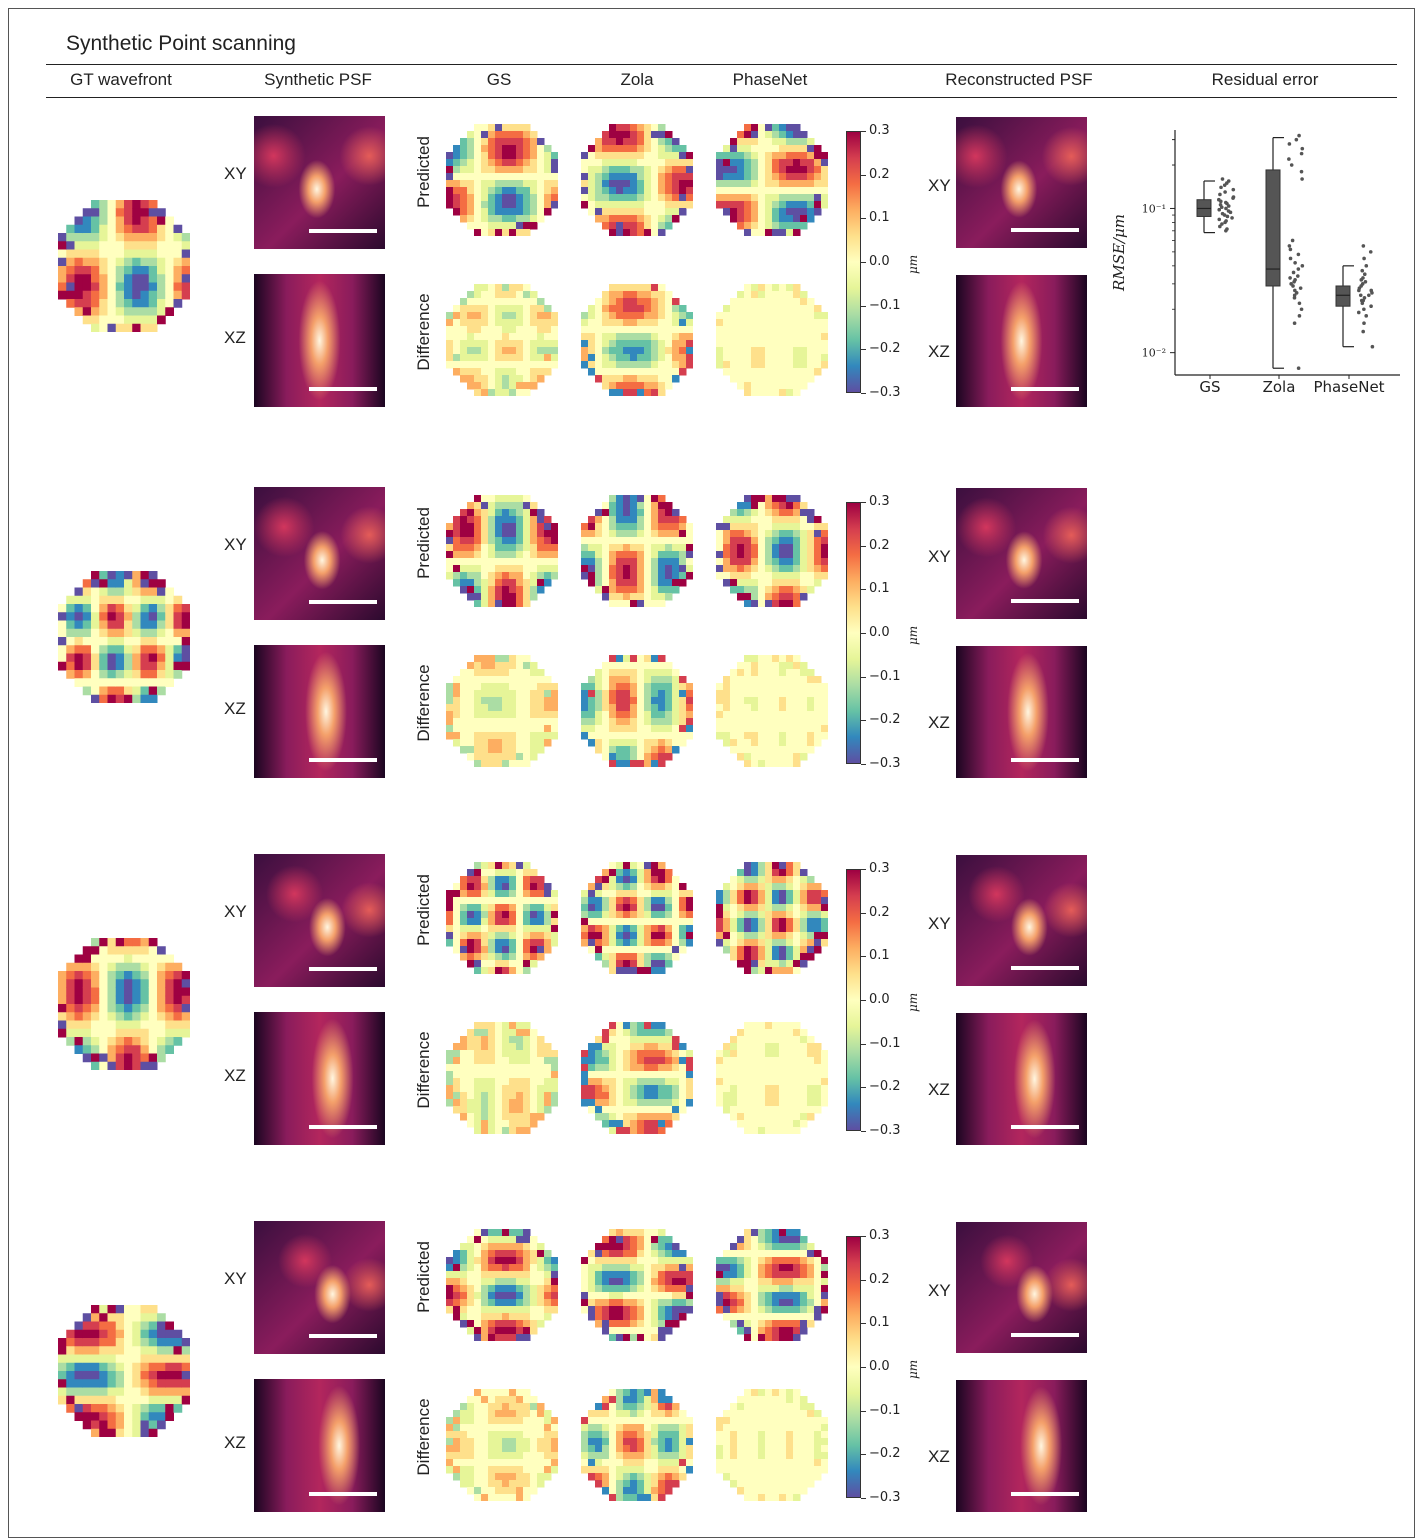 Image resolution: width=1424 pixels, height=1538 pixels. I want to click on reconstructed-psf-xy-row2-scalebar, so click(1045, 601).